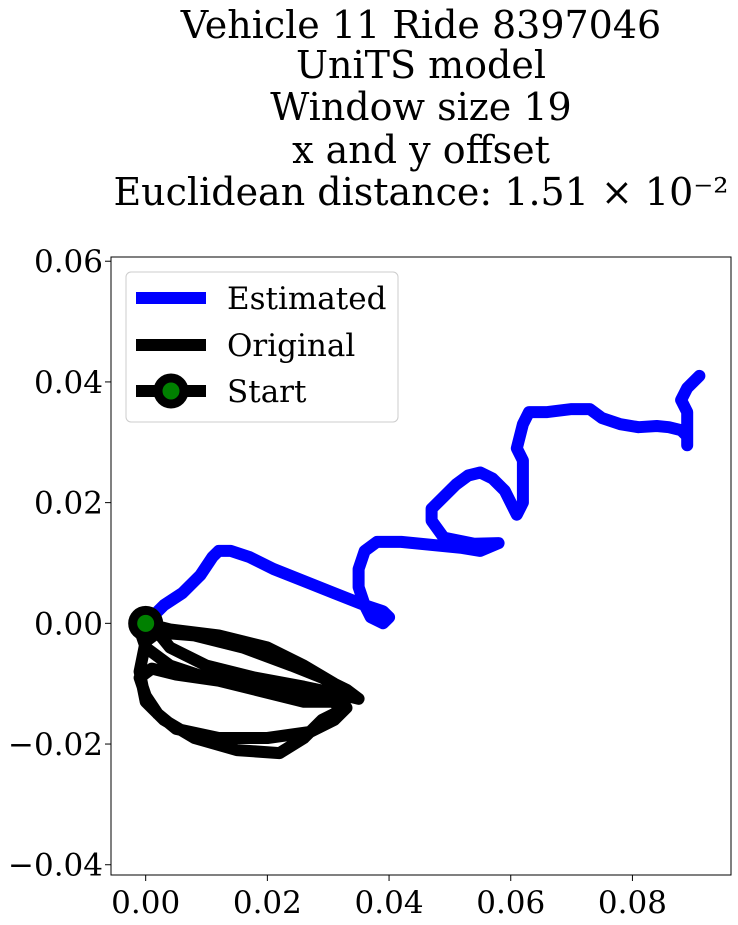  Describe the element at coordinates (306, 299) in the screenshot. I see `legend-label-estimated: Estimated` at that location.